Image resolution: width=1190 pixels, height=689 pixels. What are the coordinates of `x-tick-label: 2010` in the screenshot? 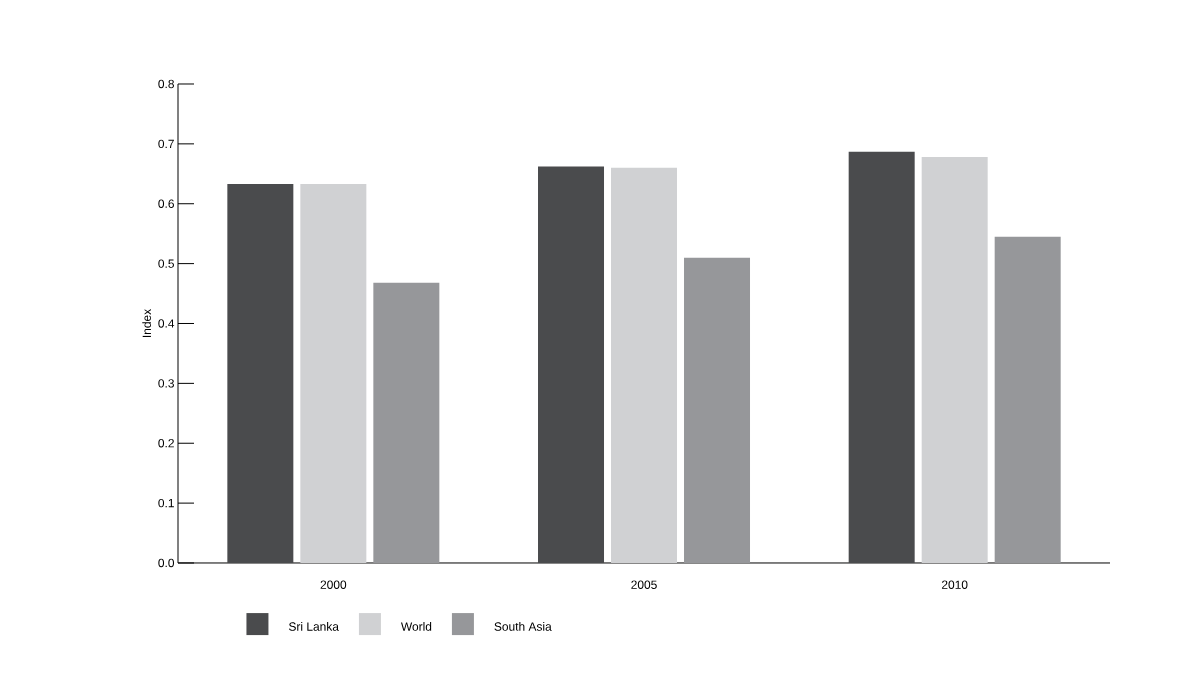 It's located at (954, 584).